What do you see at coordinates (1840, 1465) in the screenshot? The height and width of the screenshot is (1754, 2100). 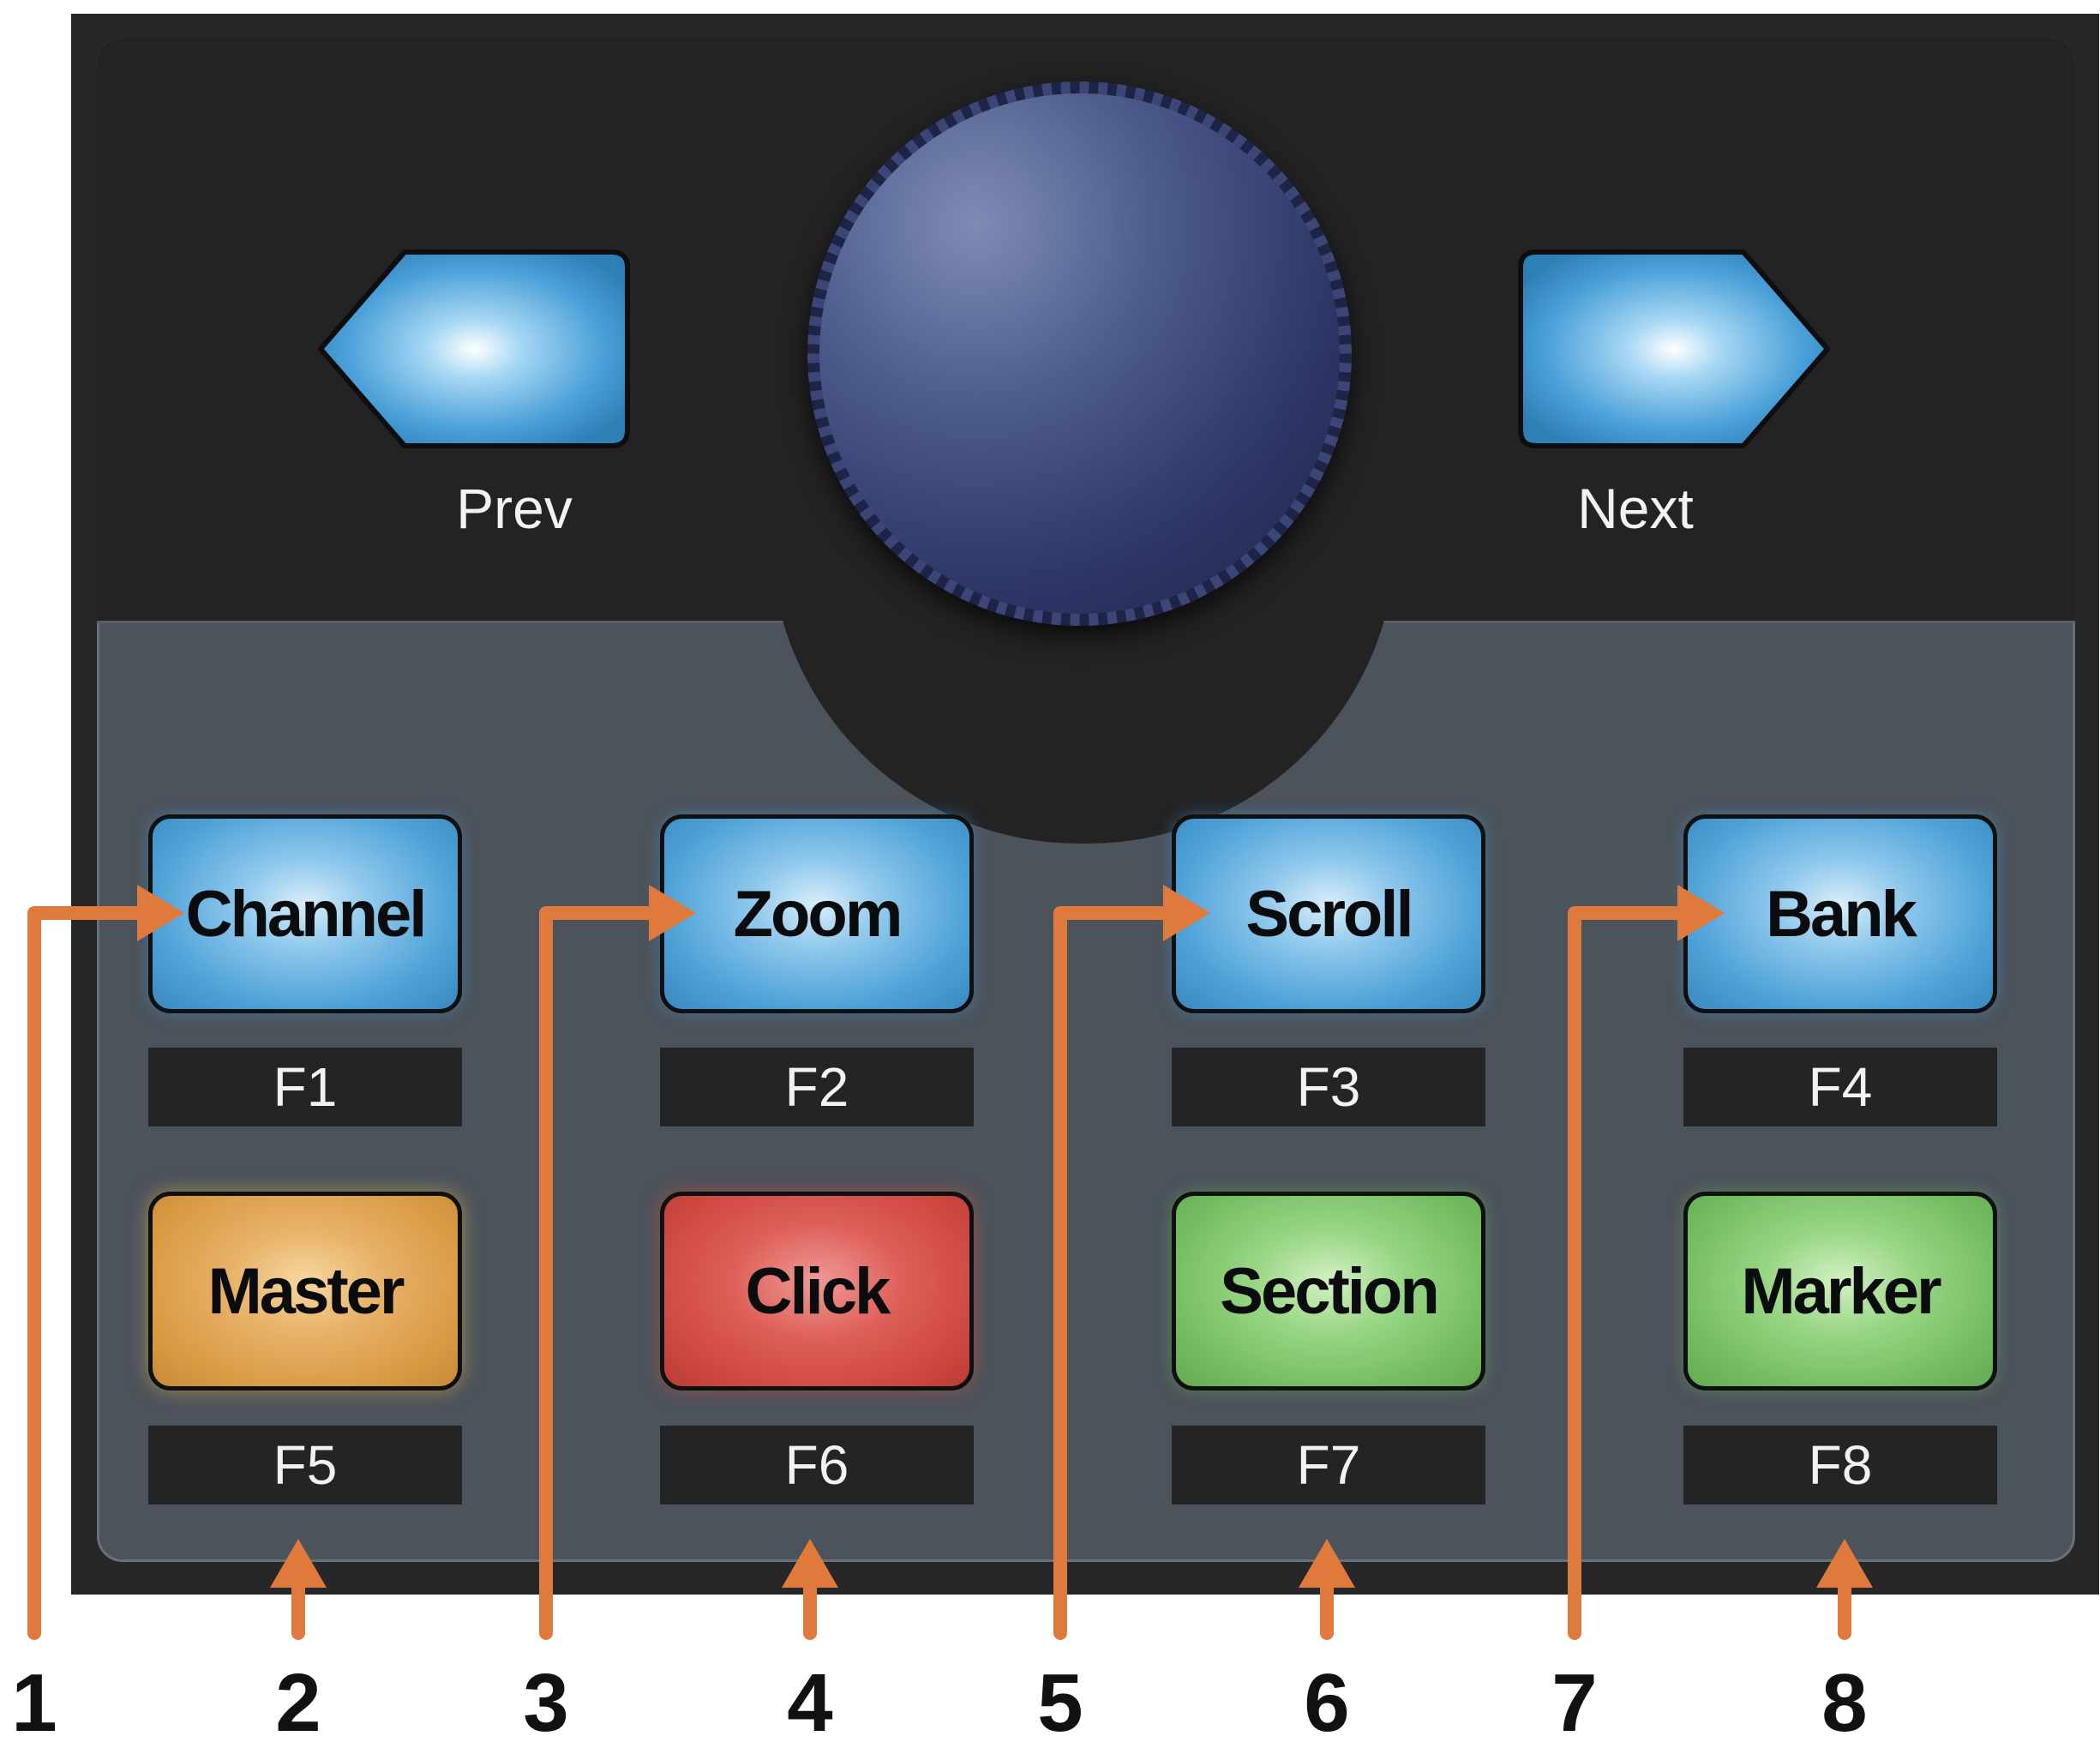 I see `f8-label: F8` at bounding box center [1840, 1465].